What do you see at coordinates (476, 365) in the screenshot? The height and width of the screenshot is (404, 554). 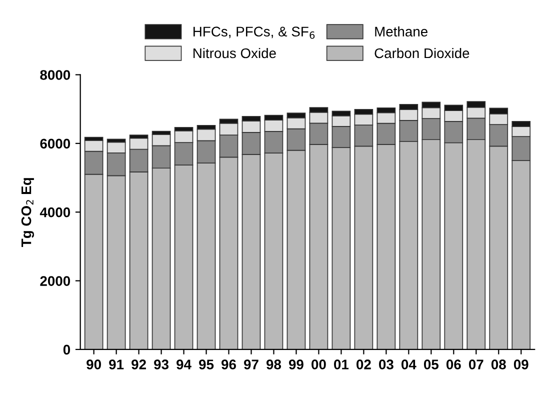 I see `x-tick-label: 07` at bounding box center [476, 365].